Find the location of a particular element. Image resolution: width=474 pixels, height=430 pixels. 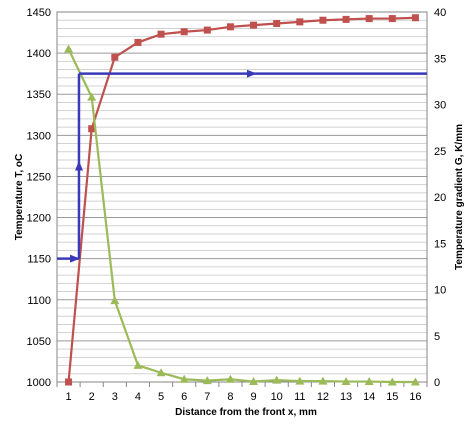

y-left-tick-label: 1150 is located at coordinates (39, 260).